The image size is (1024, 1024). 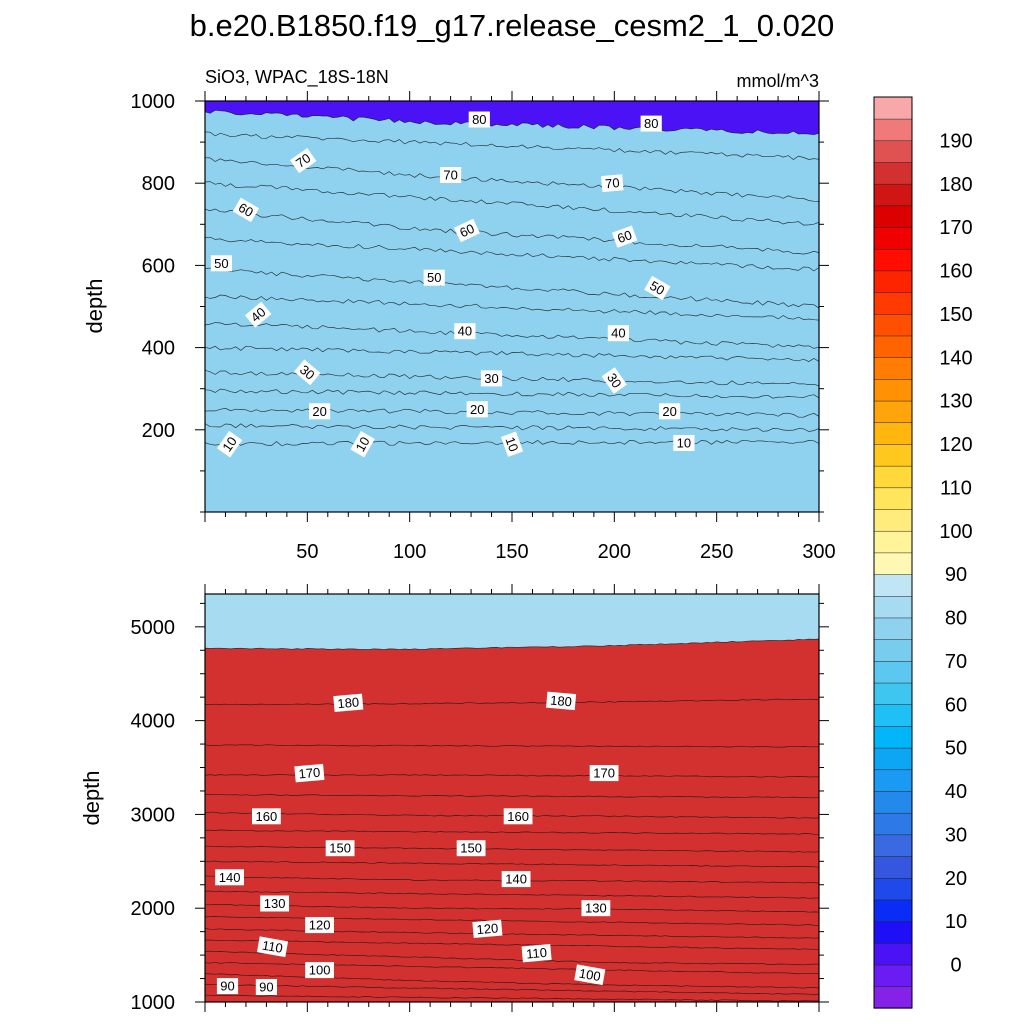 What do you see at coordinates (158, 184) in the screenshot?
I see `y-tick-label: 800` at bounding box center [158, 184].